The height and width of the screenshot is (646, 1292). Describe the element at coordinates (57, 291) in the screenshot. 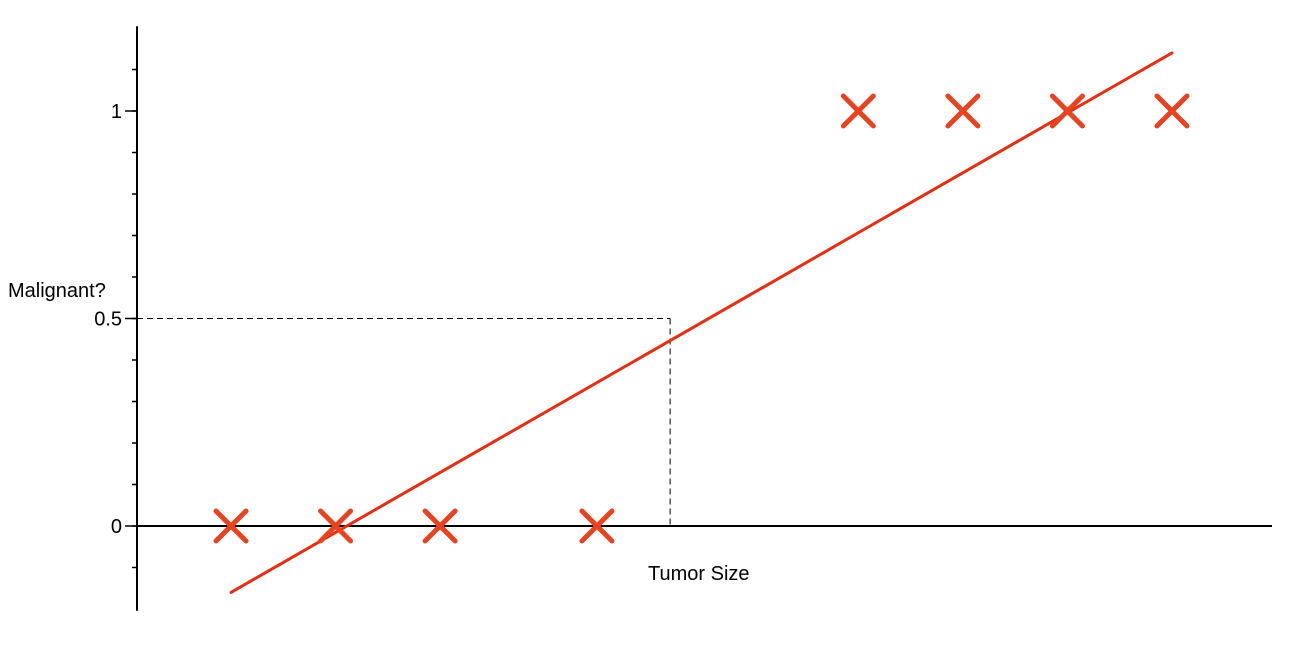

I see `y-axis-label: Malignant?` at that location.